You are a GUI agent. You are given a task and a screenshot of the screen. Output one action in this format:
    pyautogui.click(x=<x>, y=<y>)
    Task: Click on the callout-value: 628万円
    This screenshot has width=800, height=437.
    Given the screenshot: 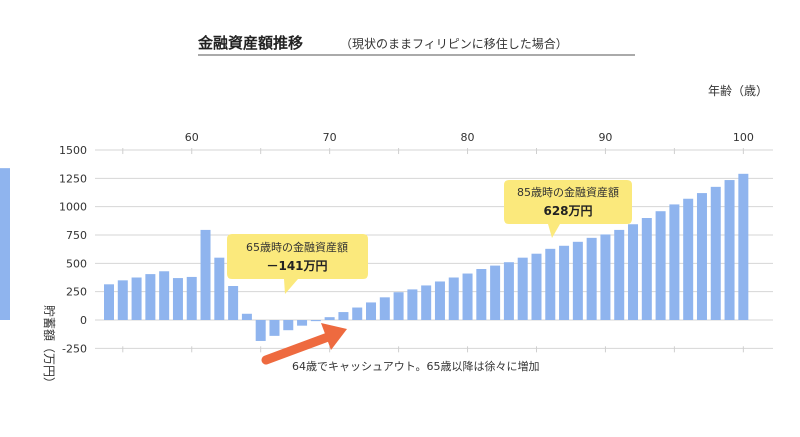 What is the action you would take?
    pyautogui.click(x=567, y=211)
    